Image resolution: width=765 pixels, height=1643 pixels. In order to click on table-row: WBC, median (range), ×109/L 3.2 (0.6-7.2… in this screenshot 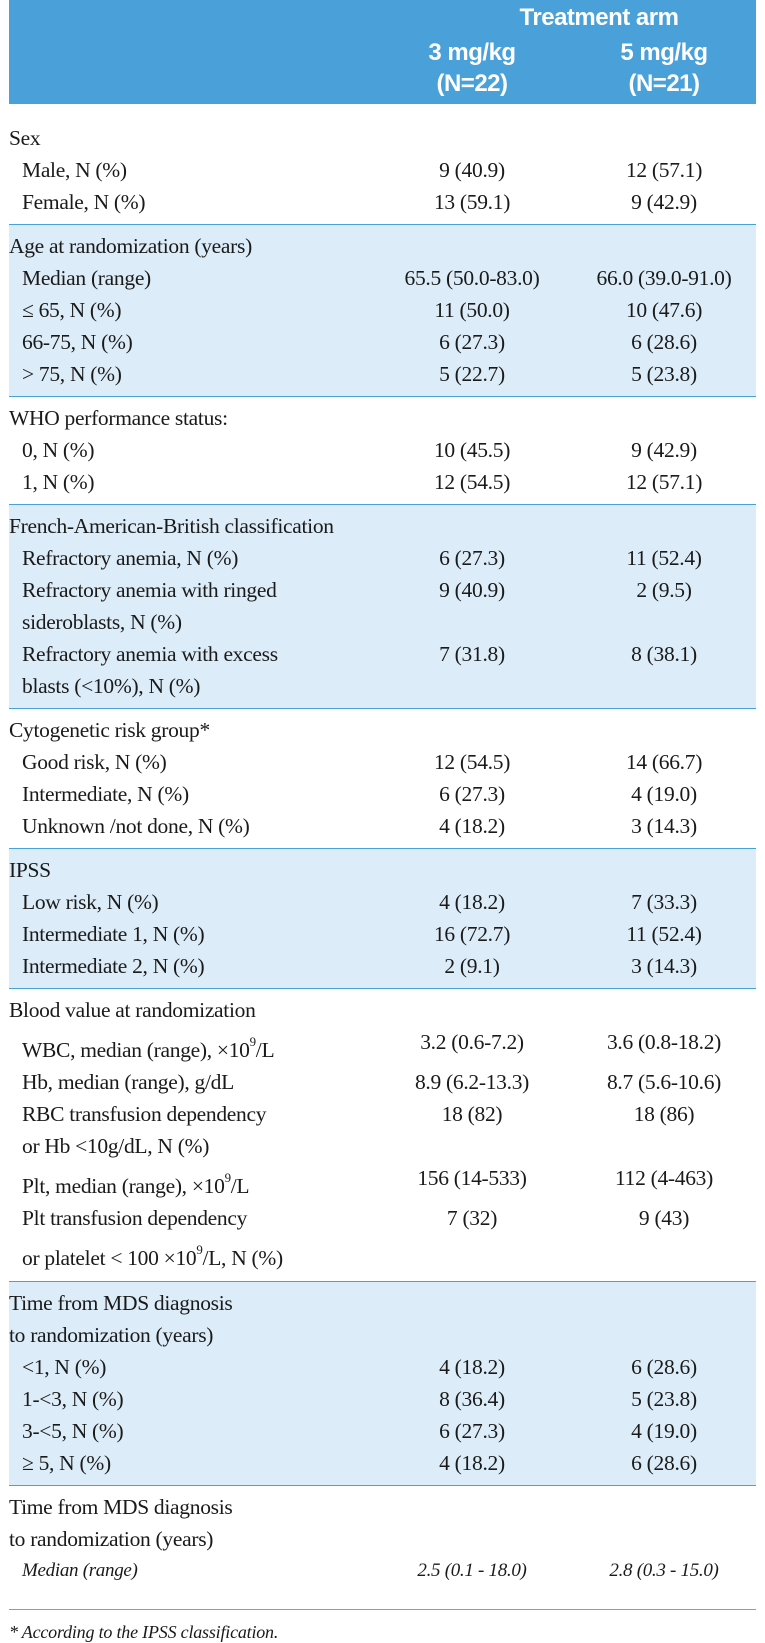, I will do `click(372, 1046)`.